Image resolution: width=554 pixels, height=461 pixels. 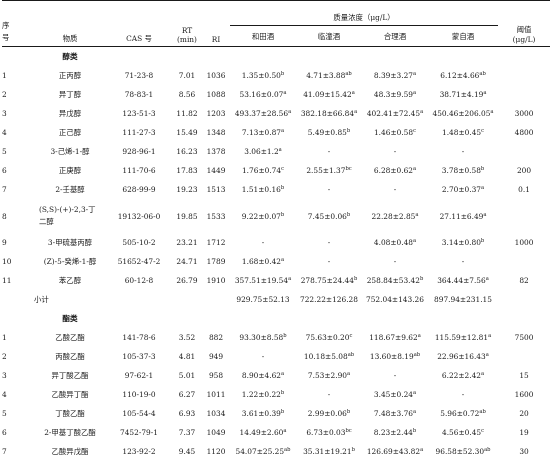 What do you see at coordinates (263, 132) in the screenshot?
I see `concentration-cell: 7.13±0.87a` at bounding box center [263, 132].